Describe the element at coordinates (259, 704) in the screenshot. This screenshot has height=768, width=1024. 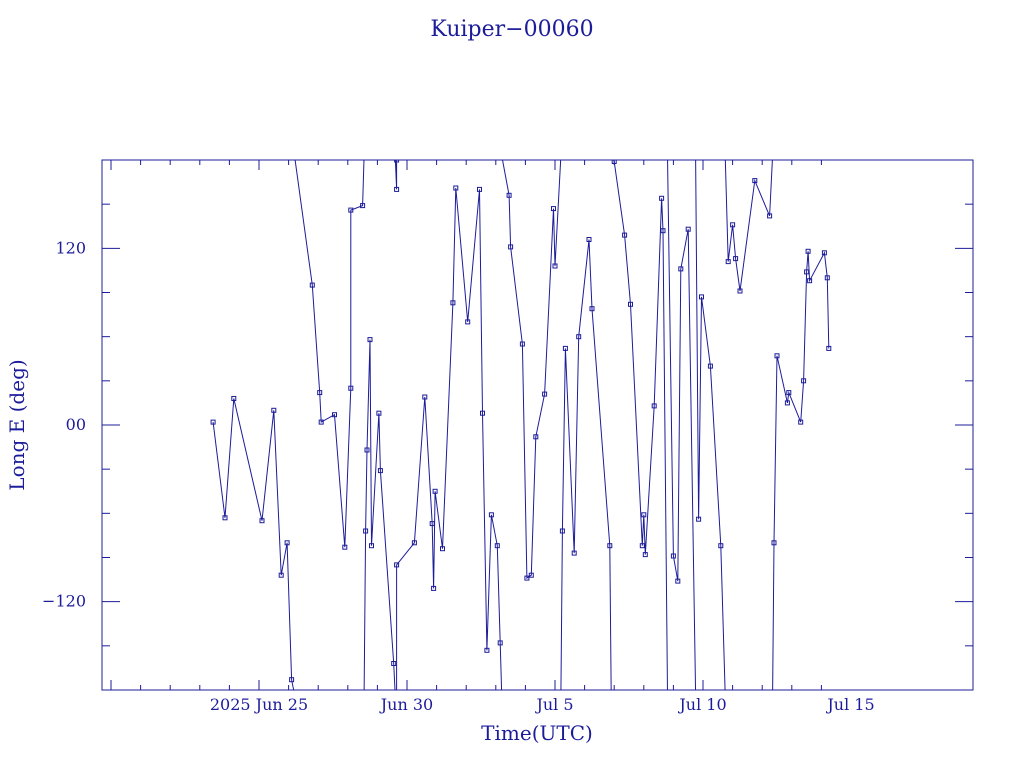
I see `x-tick-label: 2025 Jun 25` at that location.